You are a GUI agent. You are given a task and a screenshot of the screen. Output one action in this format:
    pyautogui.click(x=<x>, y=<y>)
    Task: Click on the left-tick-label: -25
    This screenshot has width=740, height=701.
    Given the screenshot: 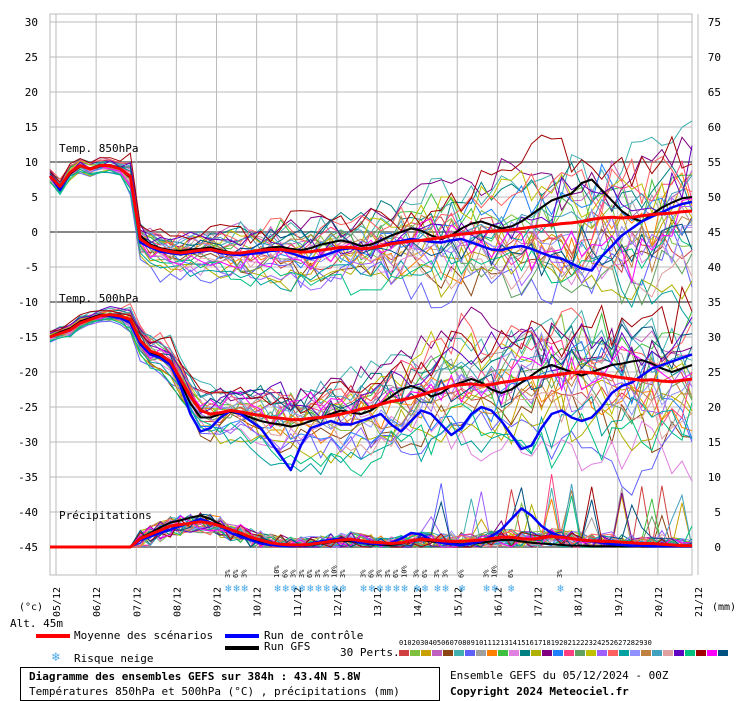 What is the action you would take?
    pyautogui.click(x=28, y=407)
    